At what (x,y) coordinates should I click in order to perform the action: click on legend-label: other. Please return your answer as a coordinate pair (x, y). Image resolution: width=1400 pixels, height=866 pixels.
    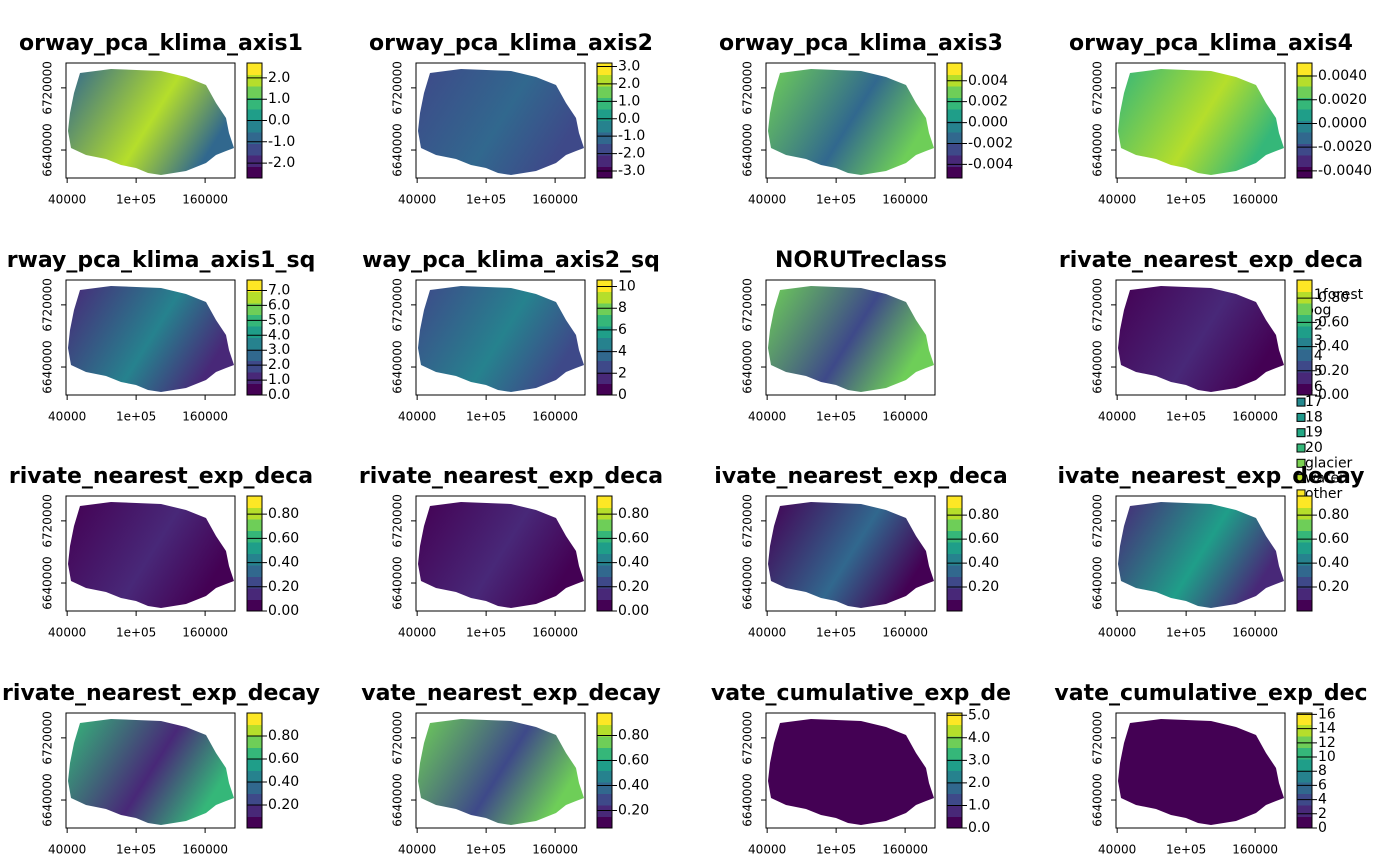
    Looking at the image, I should click on (1324, 494).